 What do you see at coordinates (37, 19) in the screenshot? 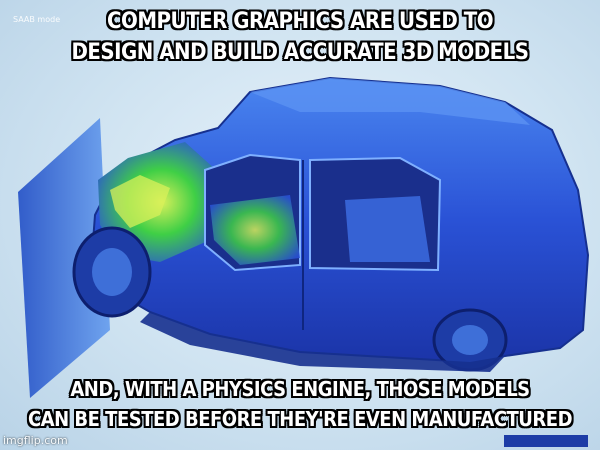
I see `brand-label: SAAB mode` at bounding box center [37, 19].